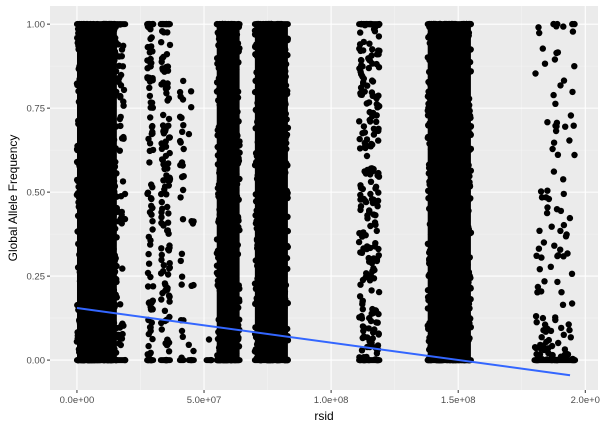 This screenshot has width=604, height=431. I want to click on point-row-bottom, so click(181, 360).